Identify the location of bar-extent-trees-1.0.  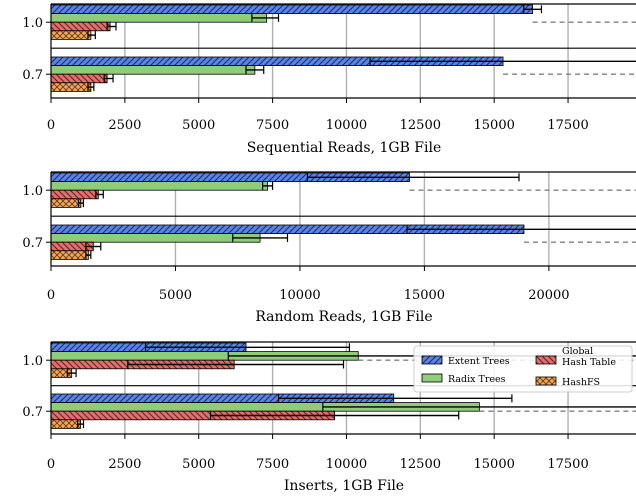
(291, 9).